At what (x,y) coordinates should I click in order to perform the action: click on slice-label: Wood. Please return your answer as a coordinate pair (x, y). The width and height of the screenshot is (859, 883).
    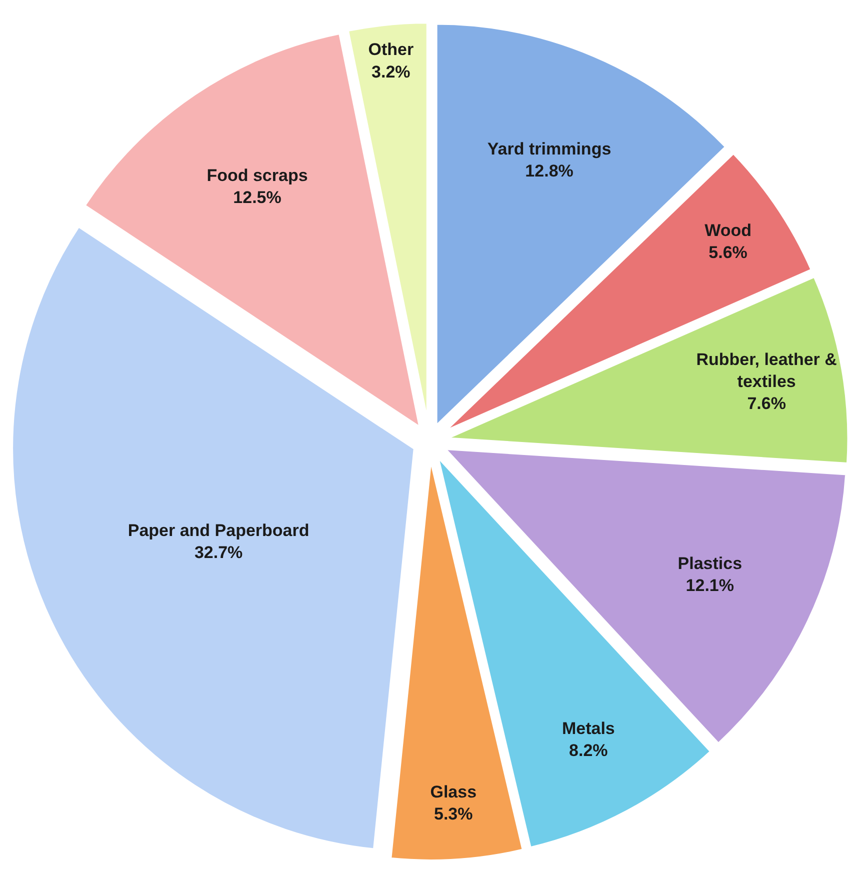
    Looking at the image, I should click on (728, 230).